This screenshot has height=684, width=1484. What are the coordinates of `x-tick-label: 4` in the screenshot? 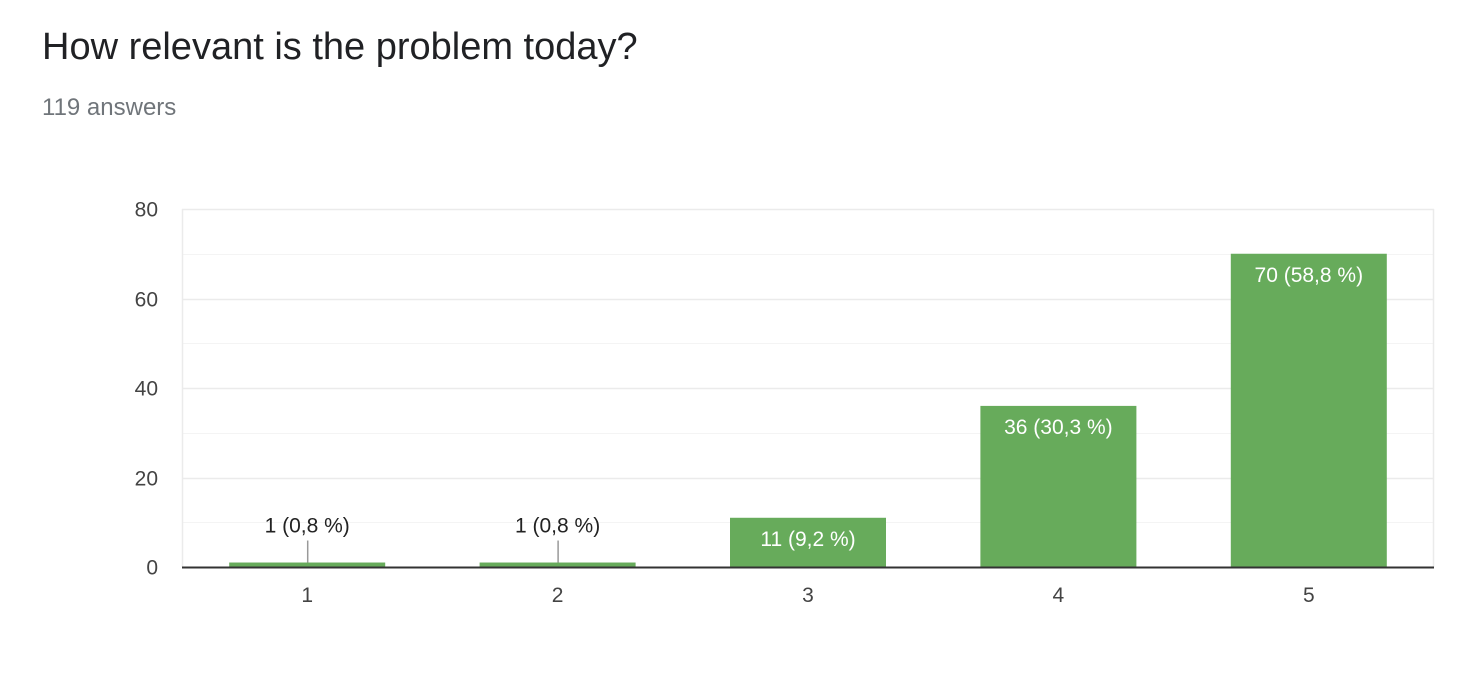 It's located at (1059, 595).